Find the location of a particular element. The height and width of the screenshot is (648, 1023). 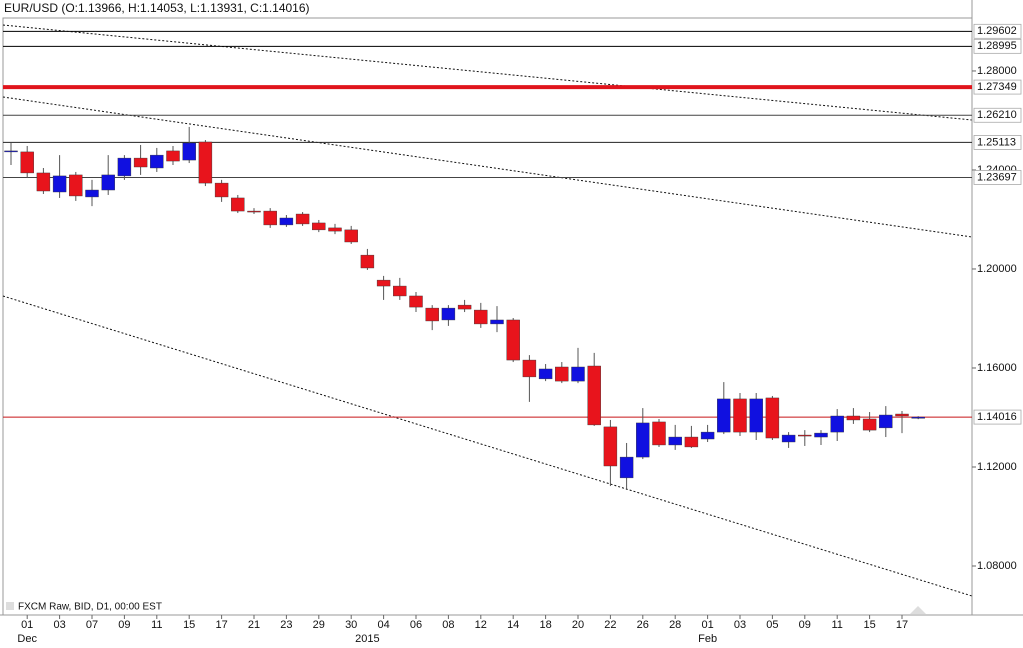

price-label: 1.23697 is located at coordinates (997, 177).